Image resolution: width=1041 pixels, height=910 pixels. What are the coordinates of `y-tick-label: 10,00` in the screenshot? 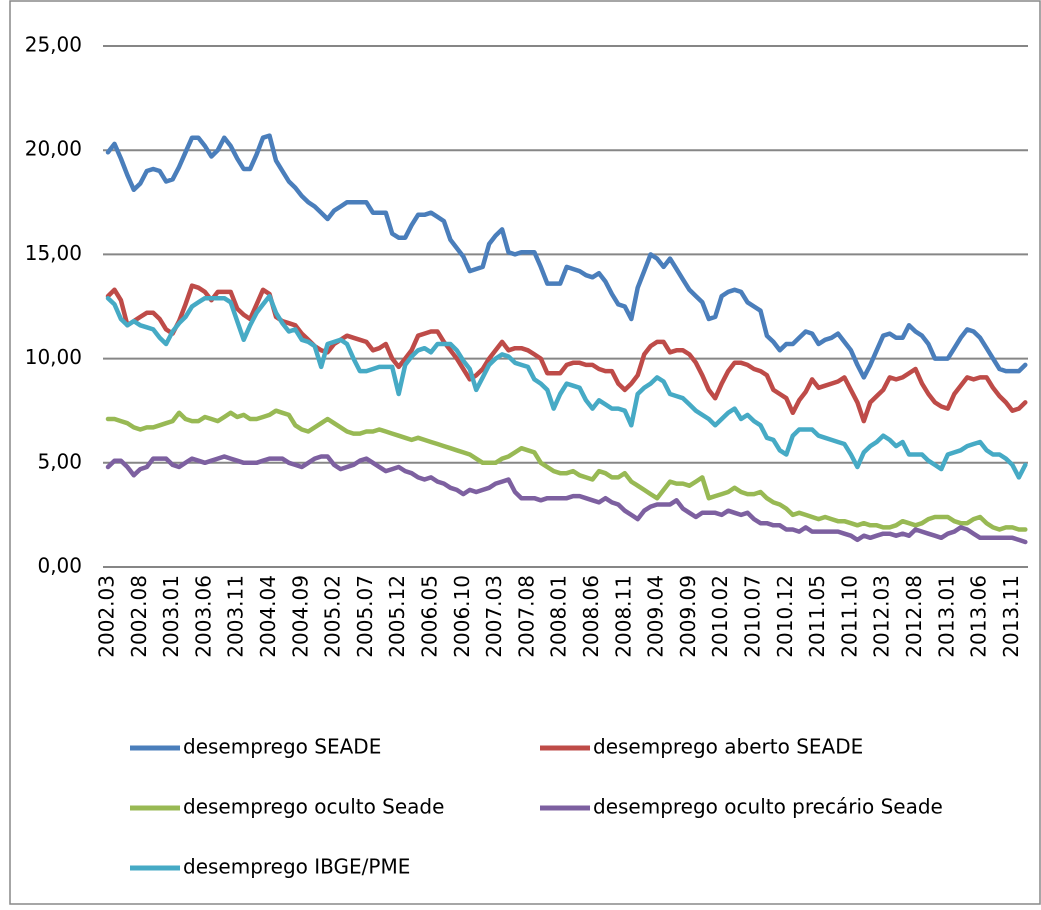 It's located at (53, 357).